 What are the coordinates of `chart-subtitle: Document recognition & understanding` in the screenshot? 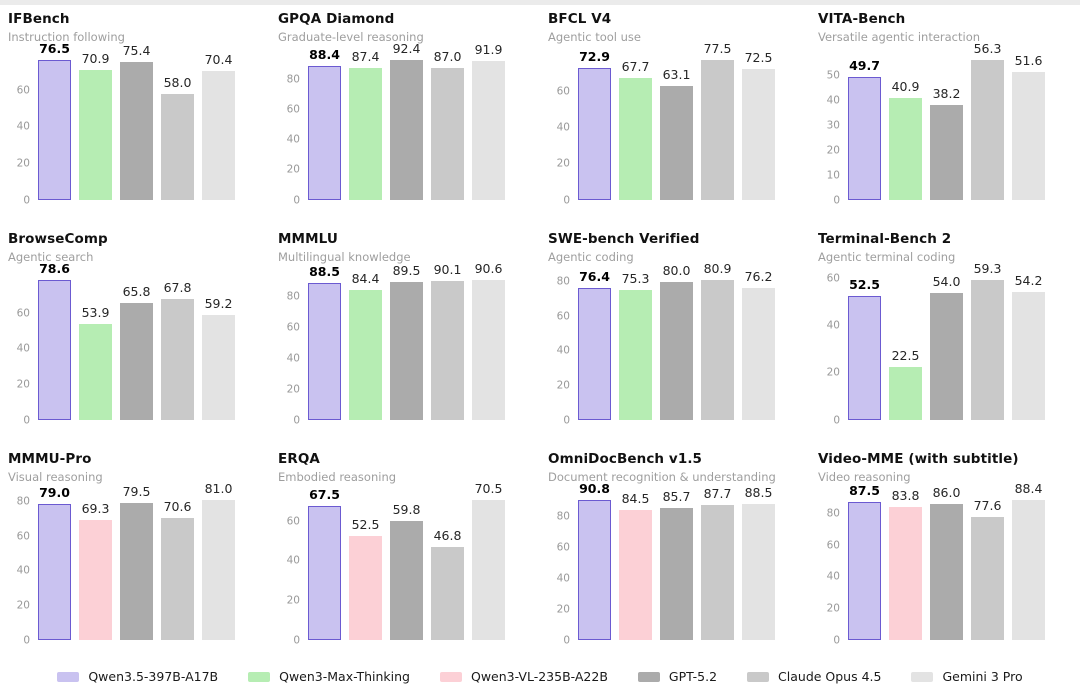 It's located at (662, 477).